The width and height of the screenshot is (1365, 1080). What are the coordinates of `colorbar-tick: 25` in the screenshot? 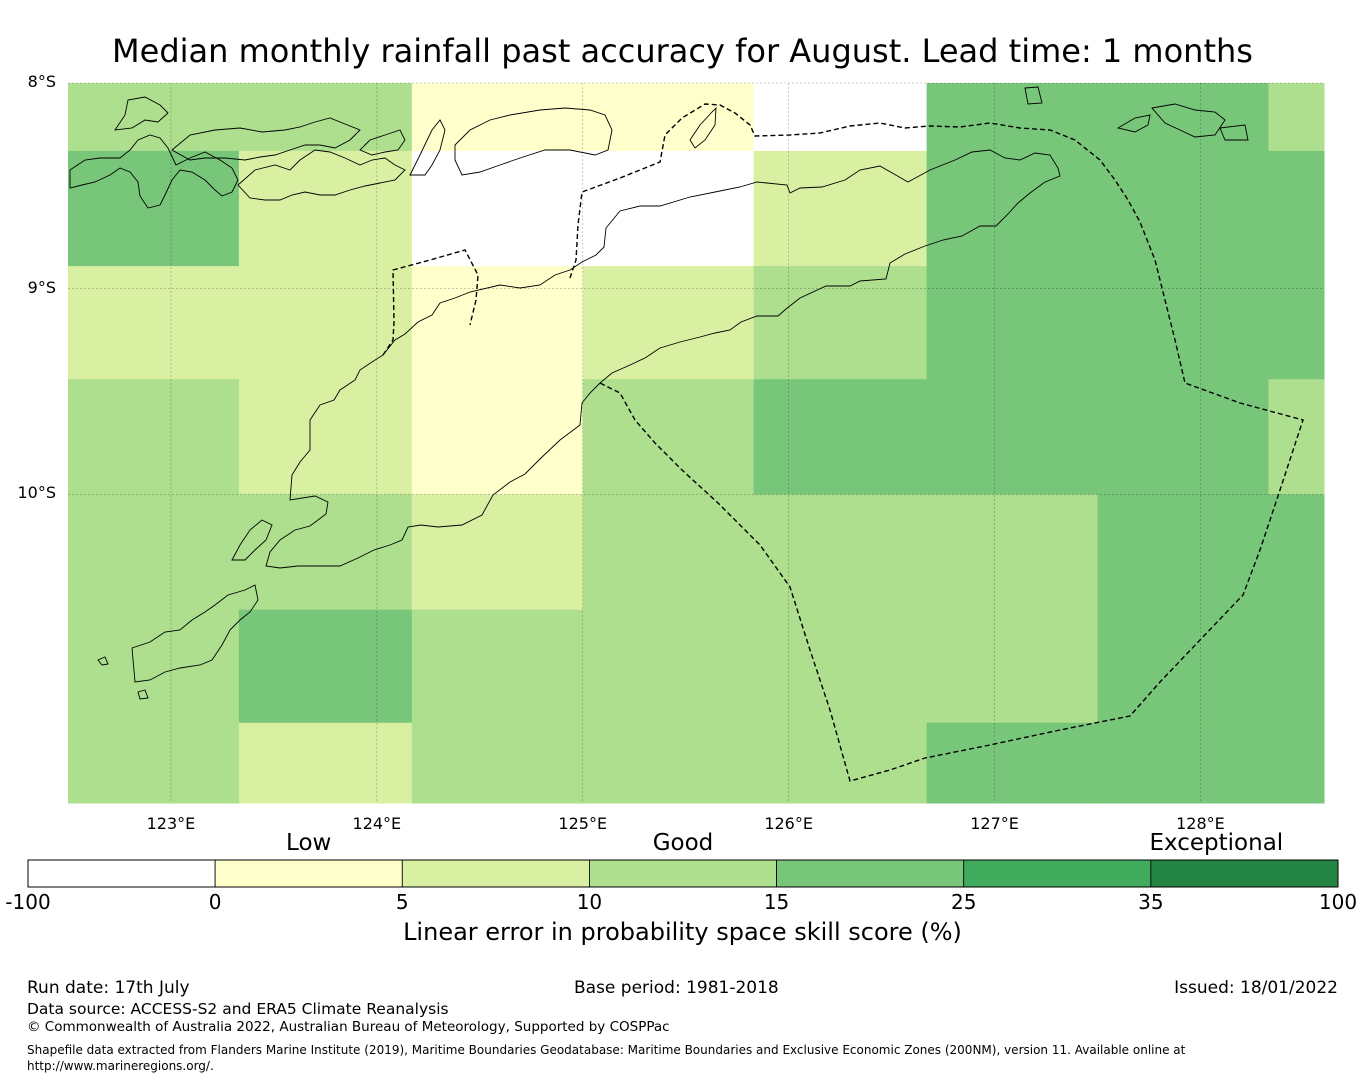 It's located at (963, 902).